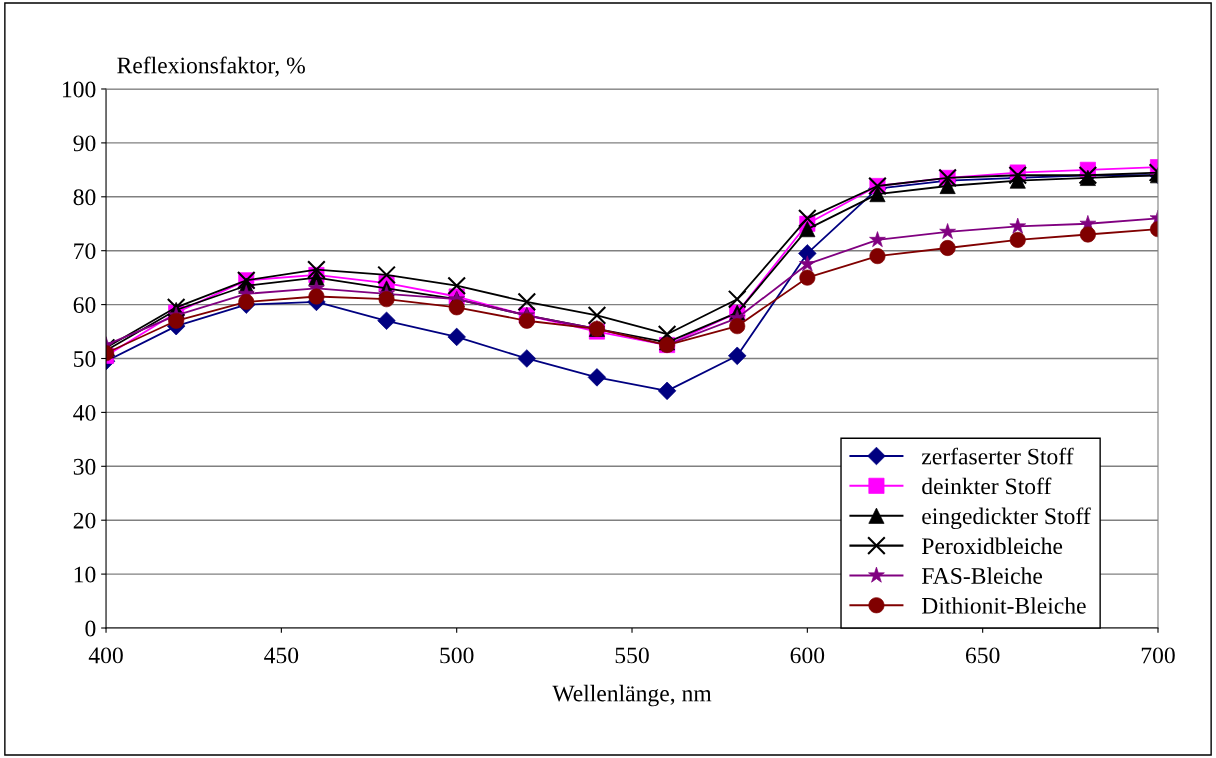 The width and height of the screenshot is (1216, 758). Describe the element at coordinates (982, 655) in the screenshot. I see `x-tick-label: 650` at that location.